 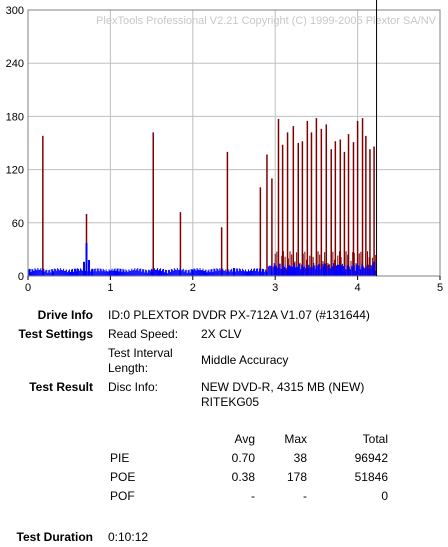 I want to click on x-axis-ticks: 0 1 2 3 4 5, so click(x=234, y=285).